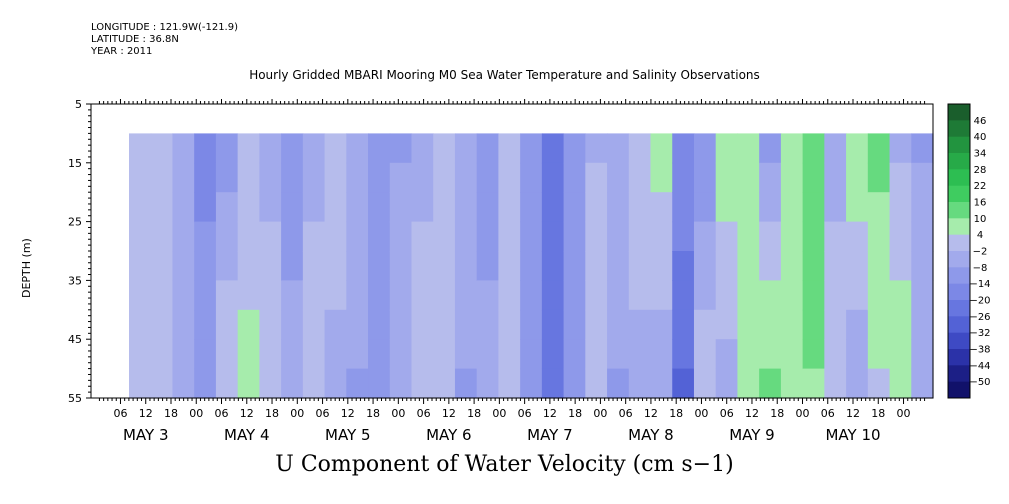 Image resolution: width=1009 pixels, height=504 pixels. What do you see at coordinates (980, 121) in the screenshot?
I see `colorbar-label: 46` at bounding box center [980, 121].